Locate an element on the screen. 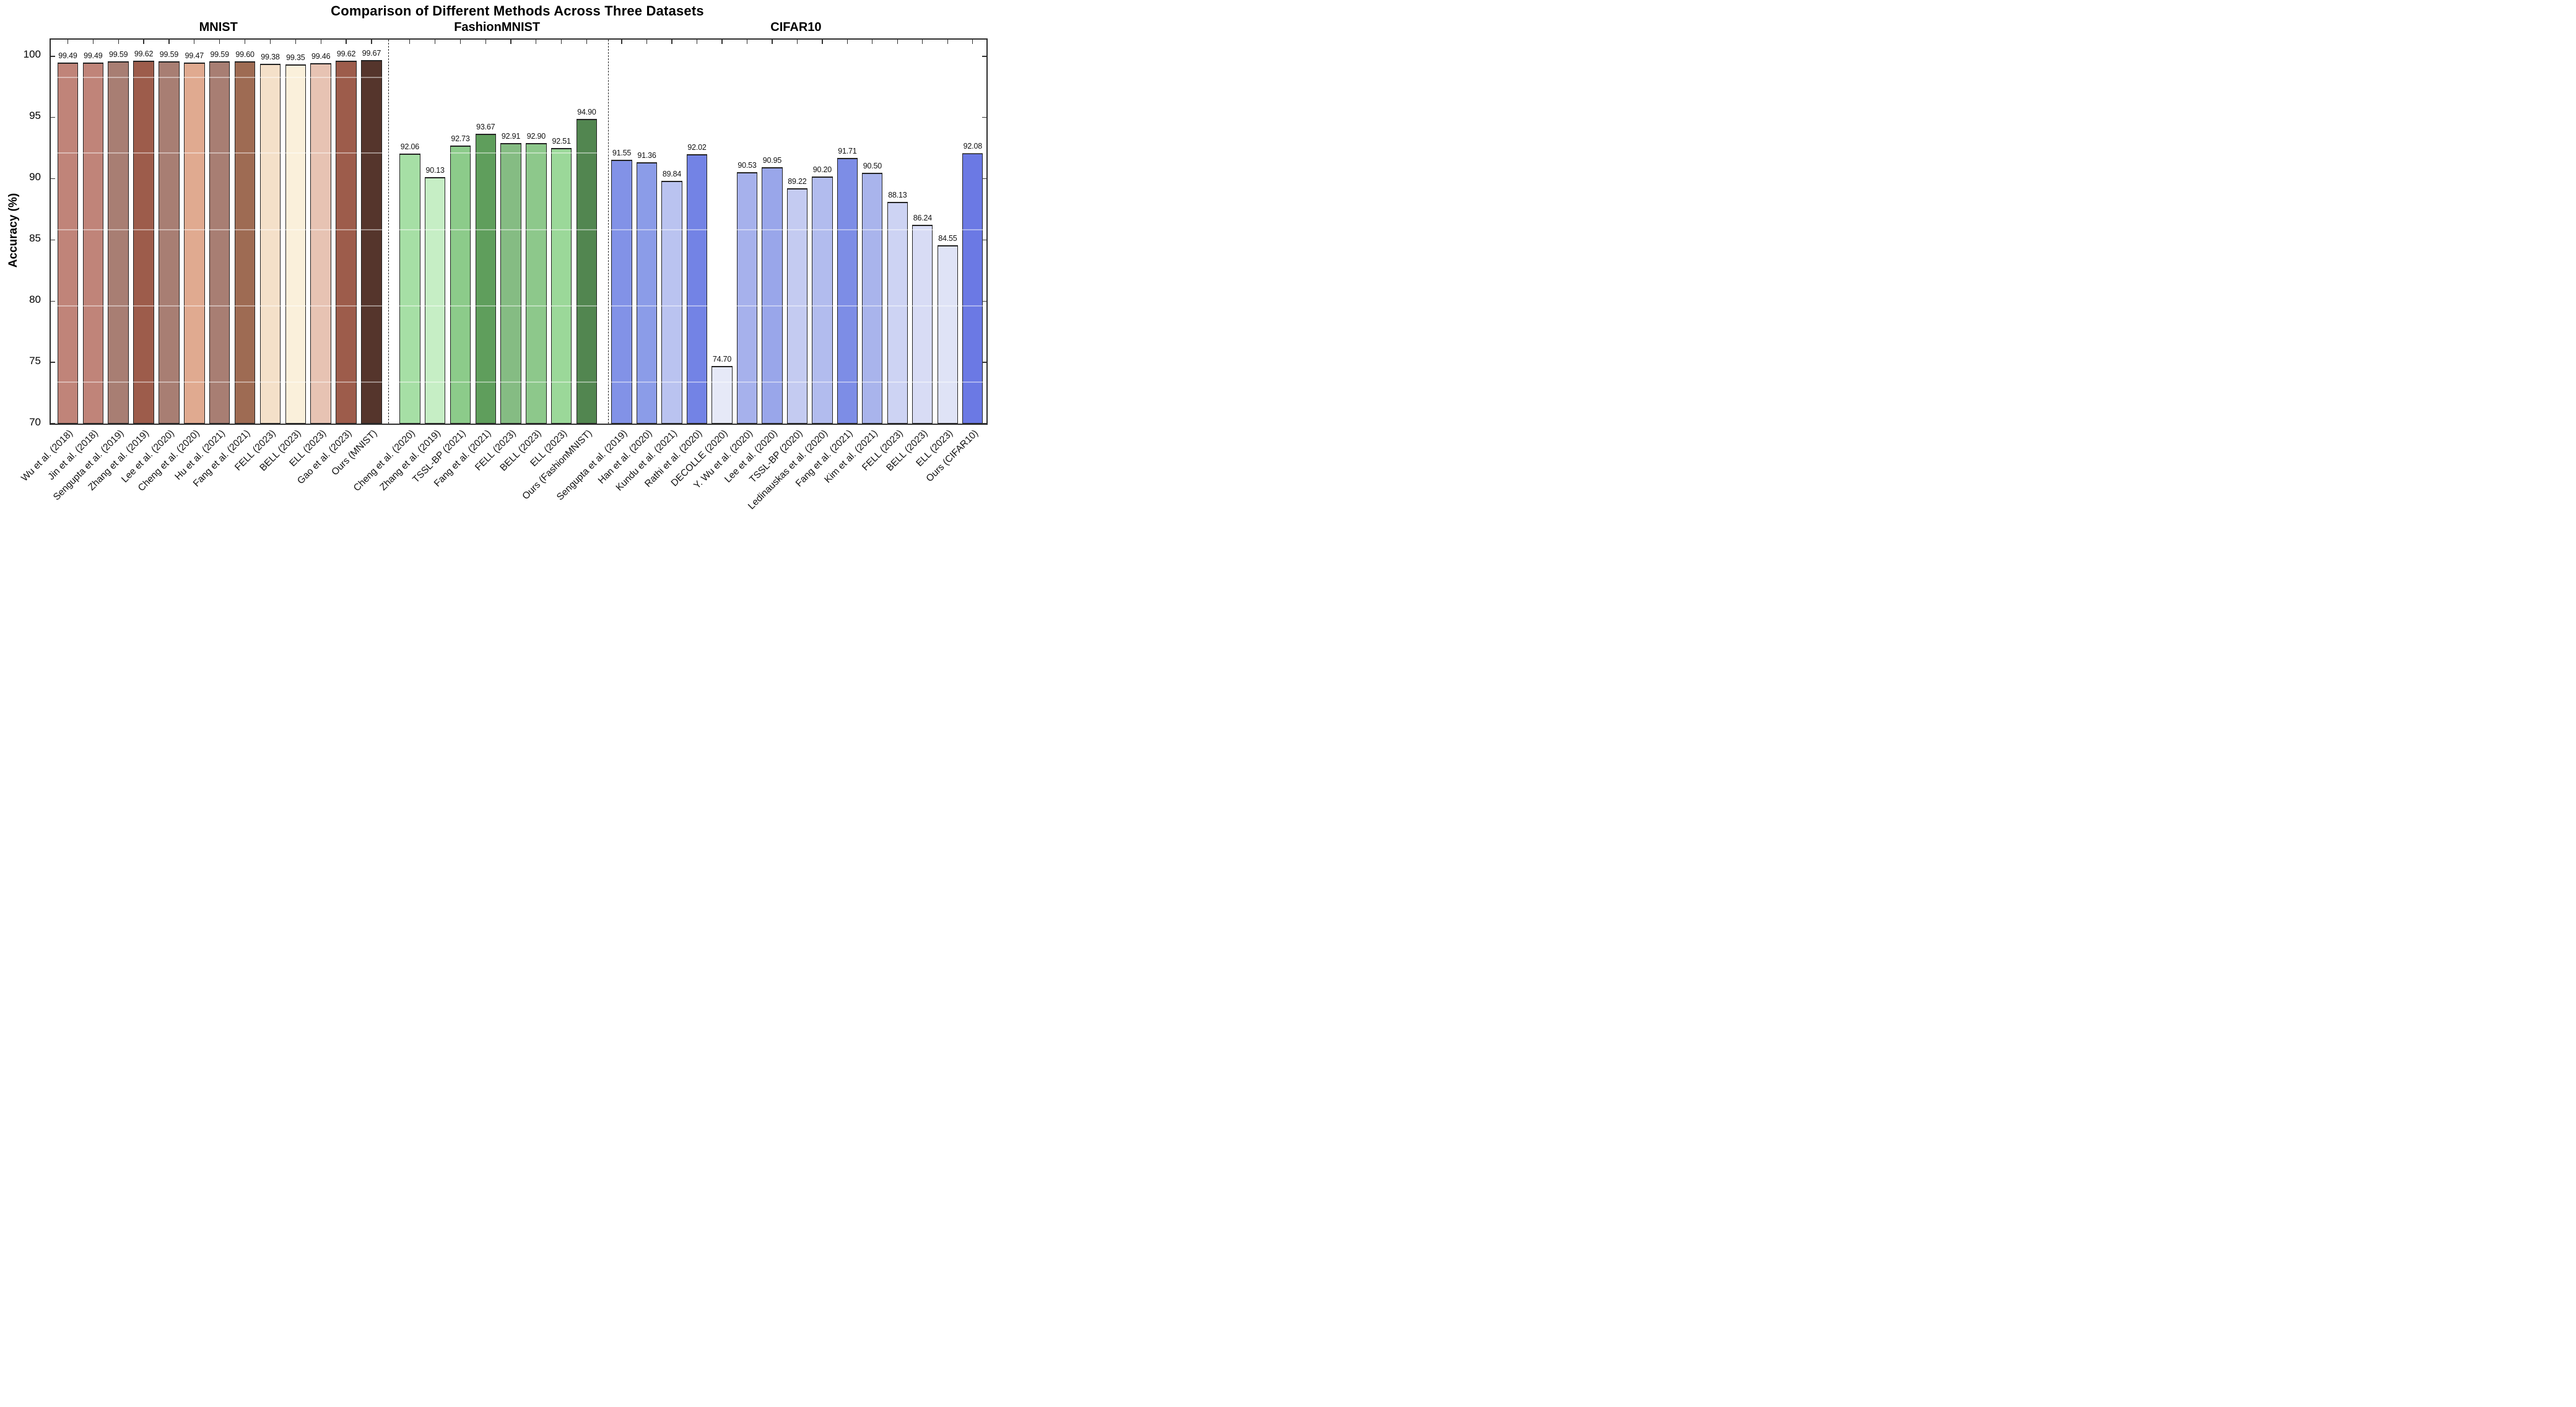 Image resolution: width=2576 pixels, height=1407 pixels. bar-slot: 90.20 Ledinauskas et al. (2020) is located at coordinates (790, 276).